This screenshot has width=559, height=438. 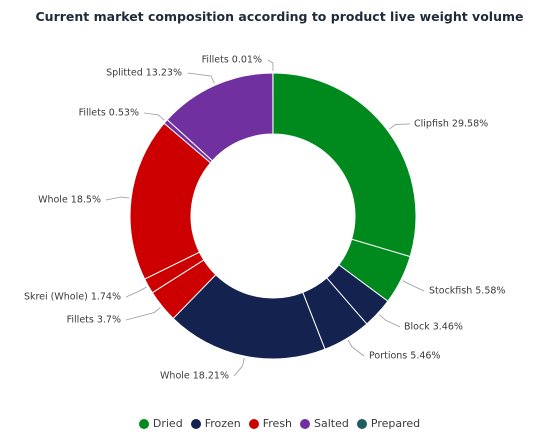 What do you see at coordinates (433, 327) in the screenshot?
I see `slice-label: Block 3.46%` at bounding box center [433, 327].